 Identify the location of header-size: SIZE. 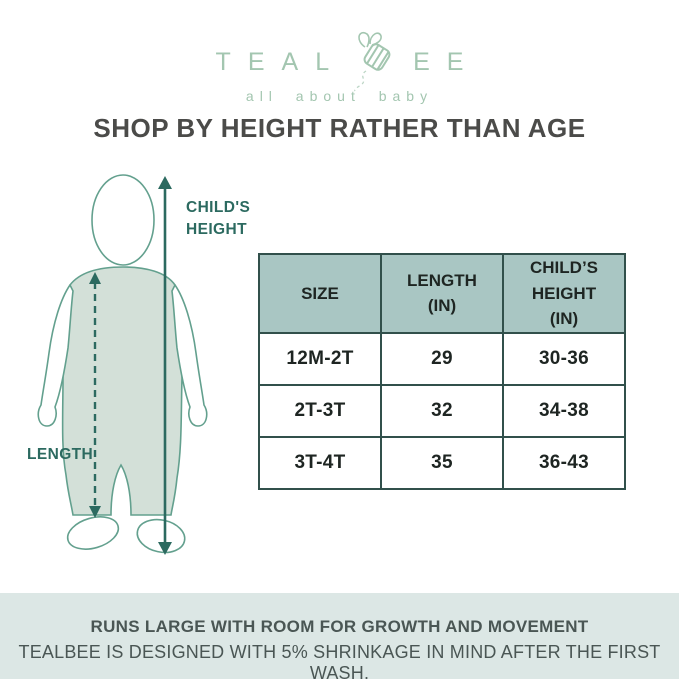
(320, 293).